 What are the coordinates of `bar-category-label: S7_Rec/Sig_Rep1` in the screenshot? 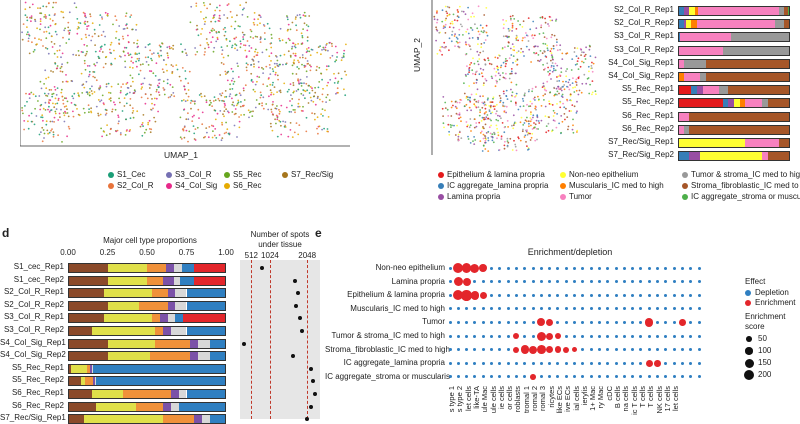 It's located at (641, 141).